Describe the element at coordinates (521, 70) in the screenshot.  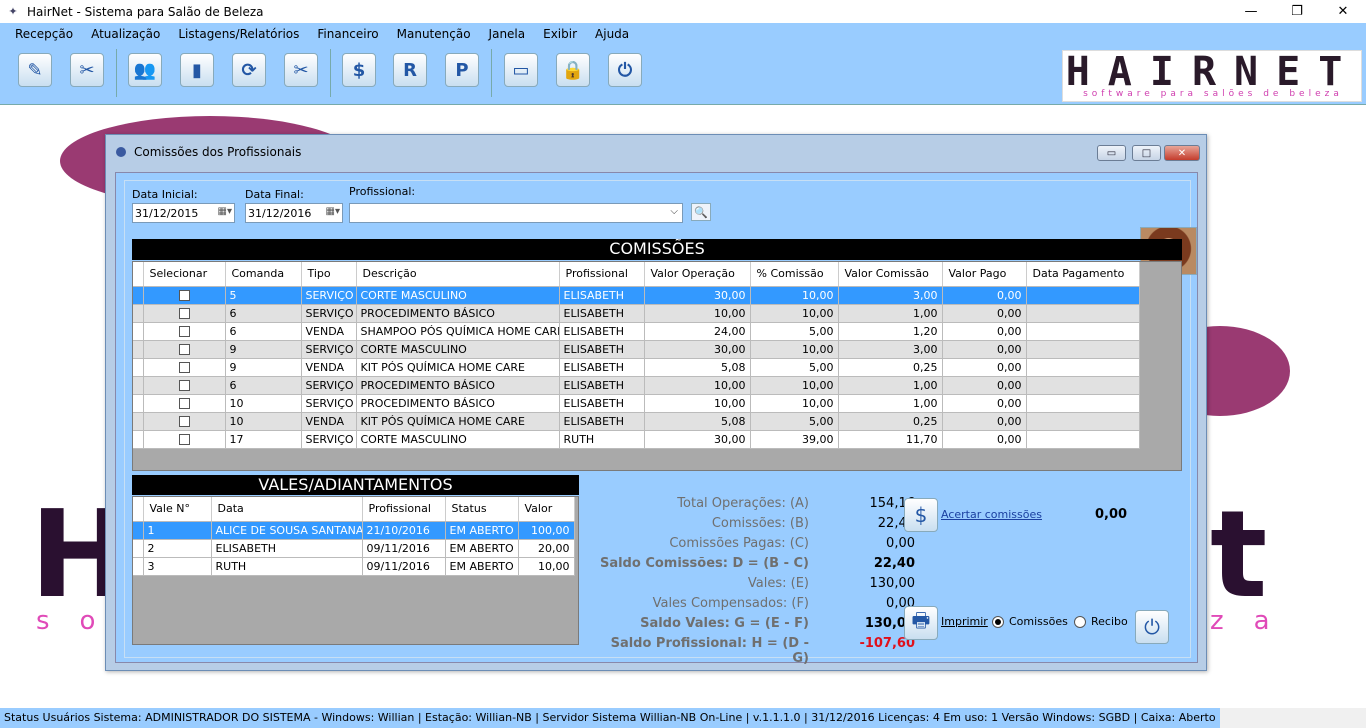
I see `keyboard-icon: ▭` at that location.